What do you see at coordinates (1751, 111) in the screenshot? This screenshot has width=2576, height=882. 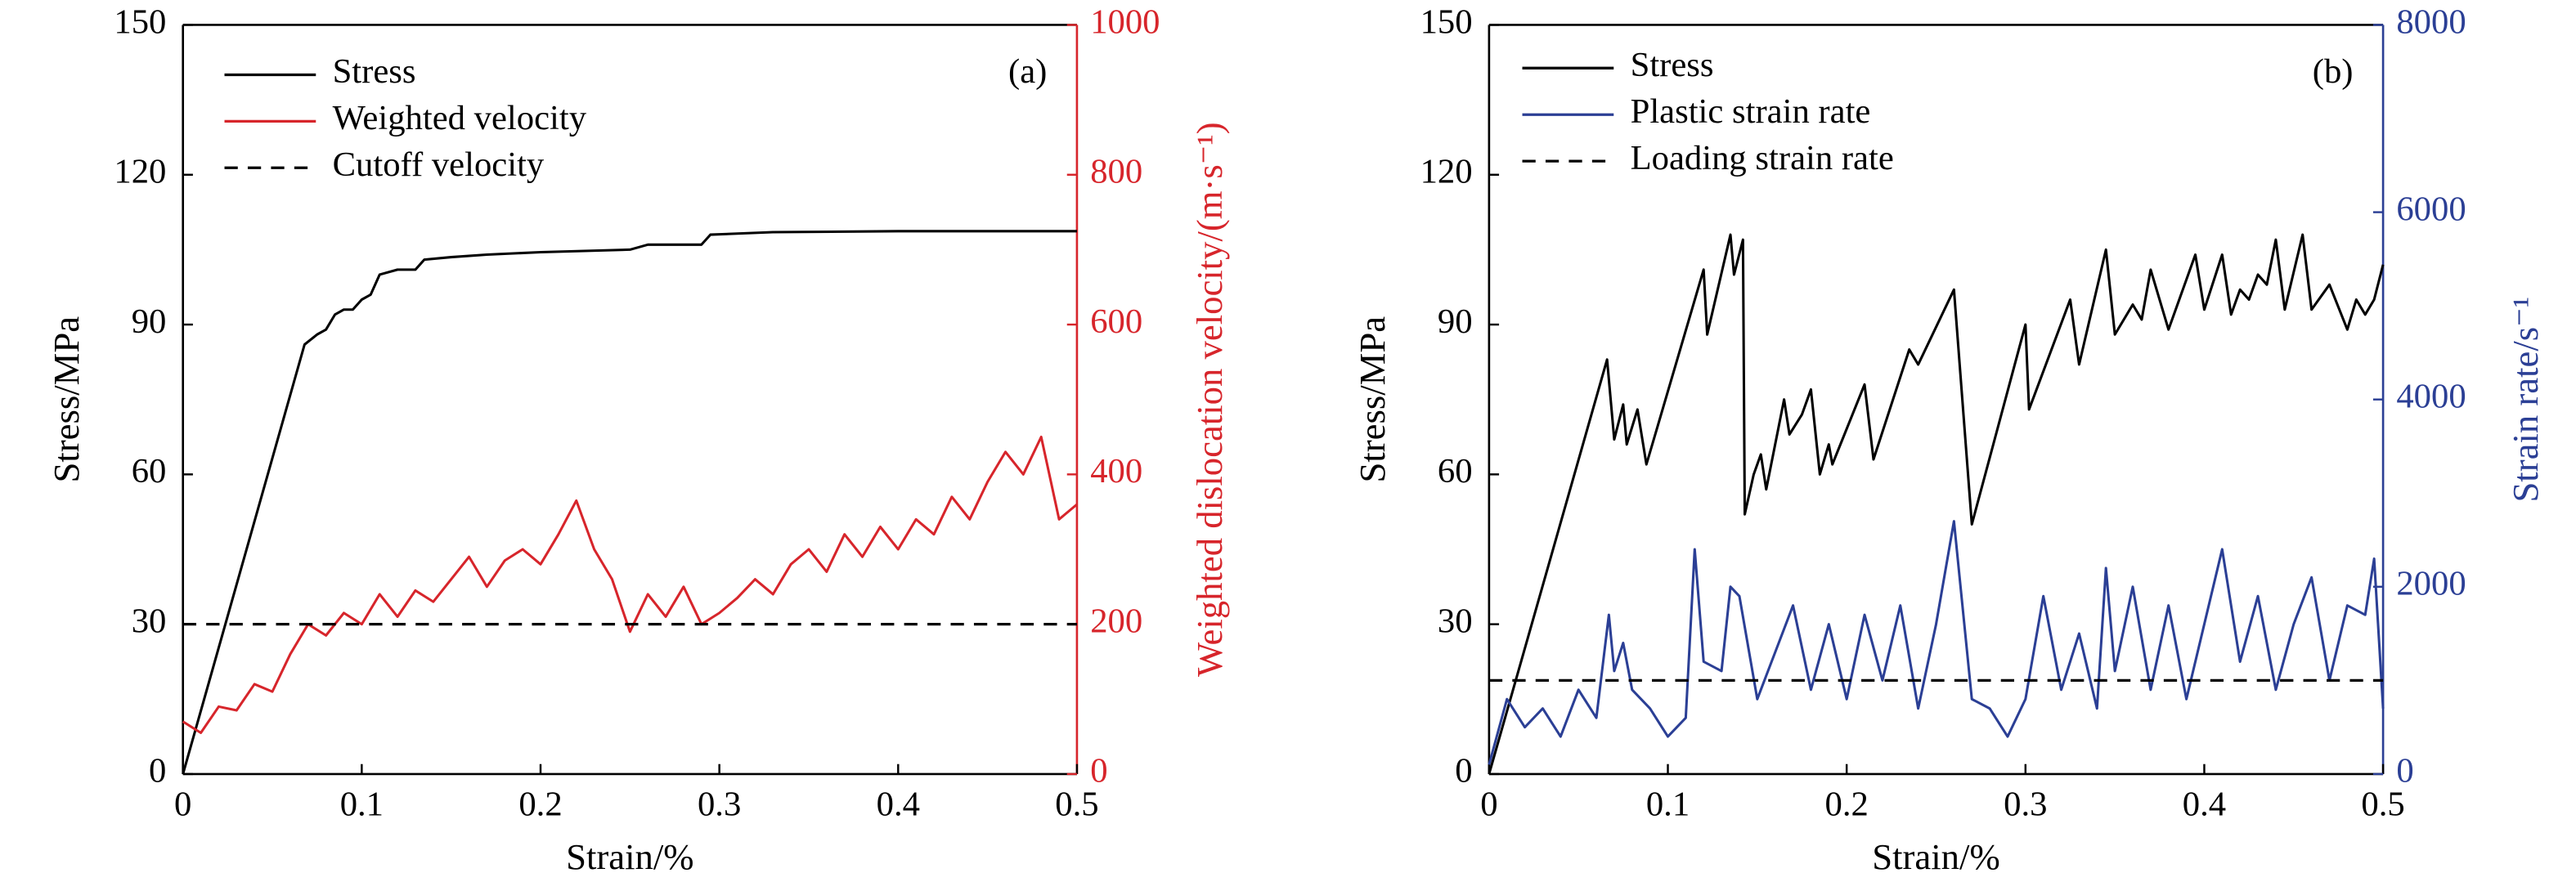 I see `legend-label: Plastic strain rate` at bounding box center [1751, 111].